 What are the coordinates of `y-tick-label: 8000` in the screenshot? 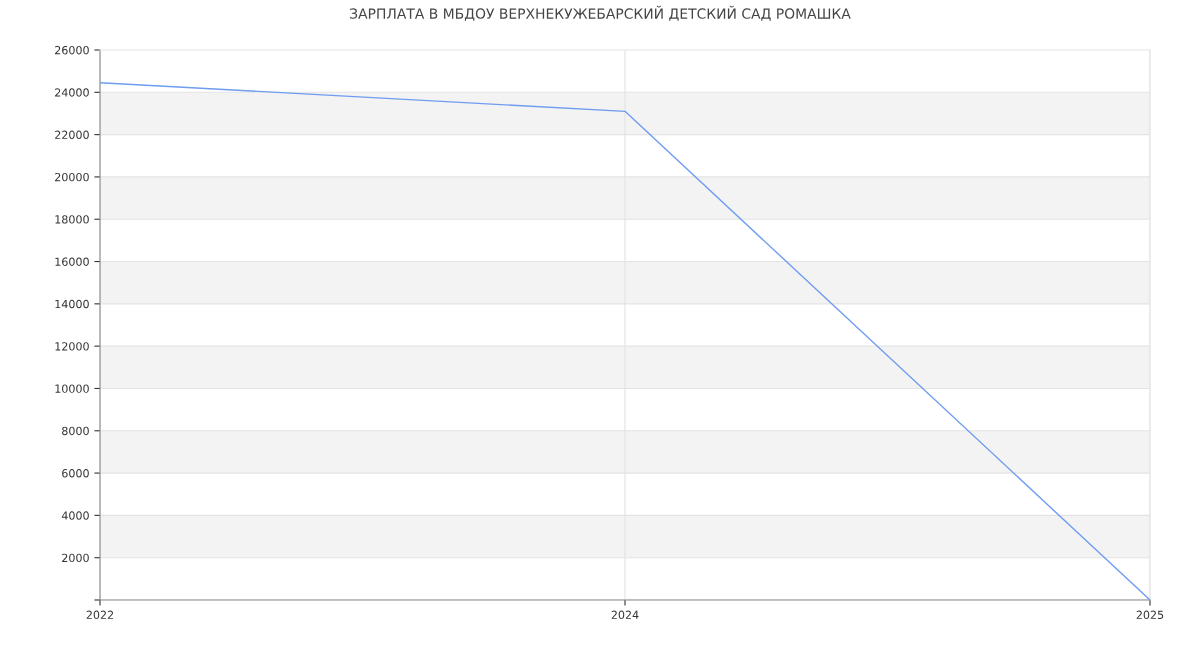 It's located at (75, 431).